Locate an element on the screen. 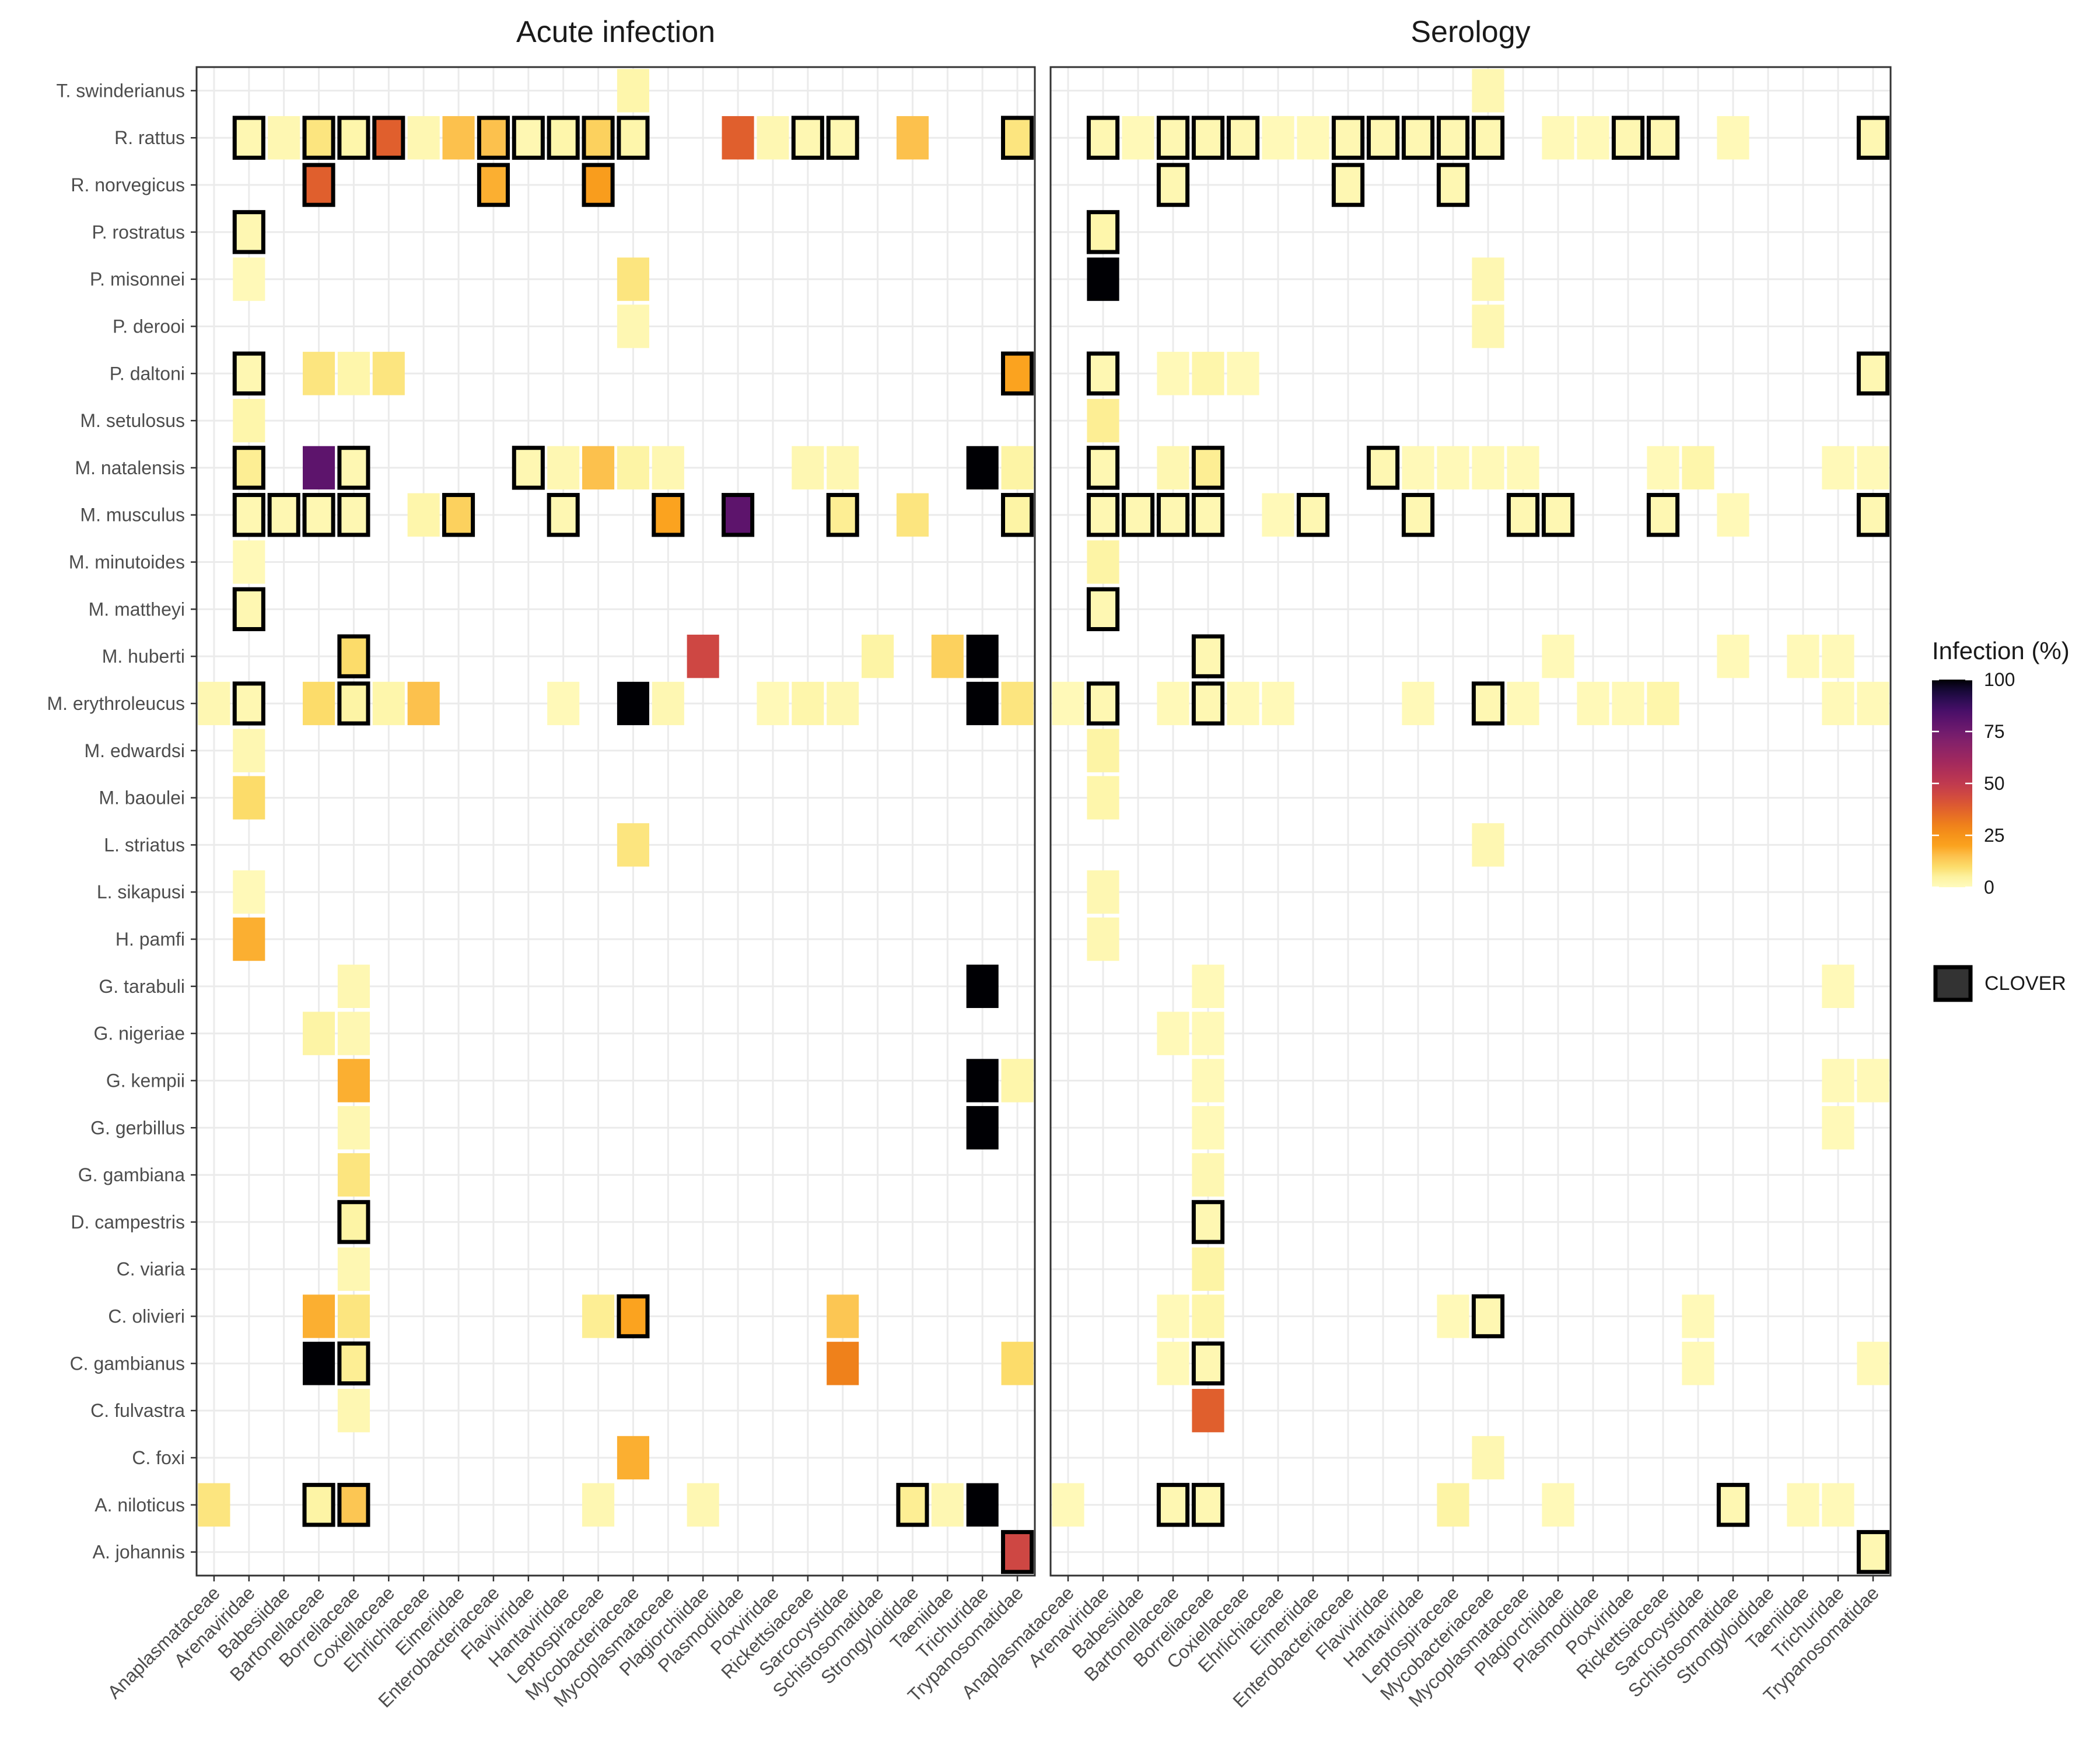  tile-m-natalensis-rickettsiaceae is located at coordinates (808, 468).